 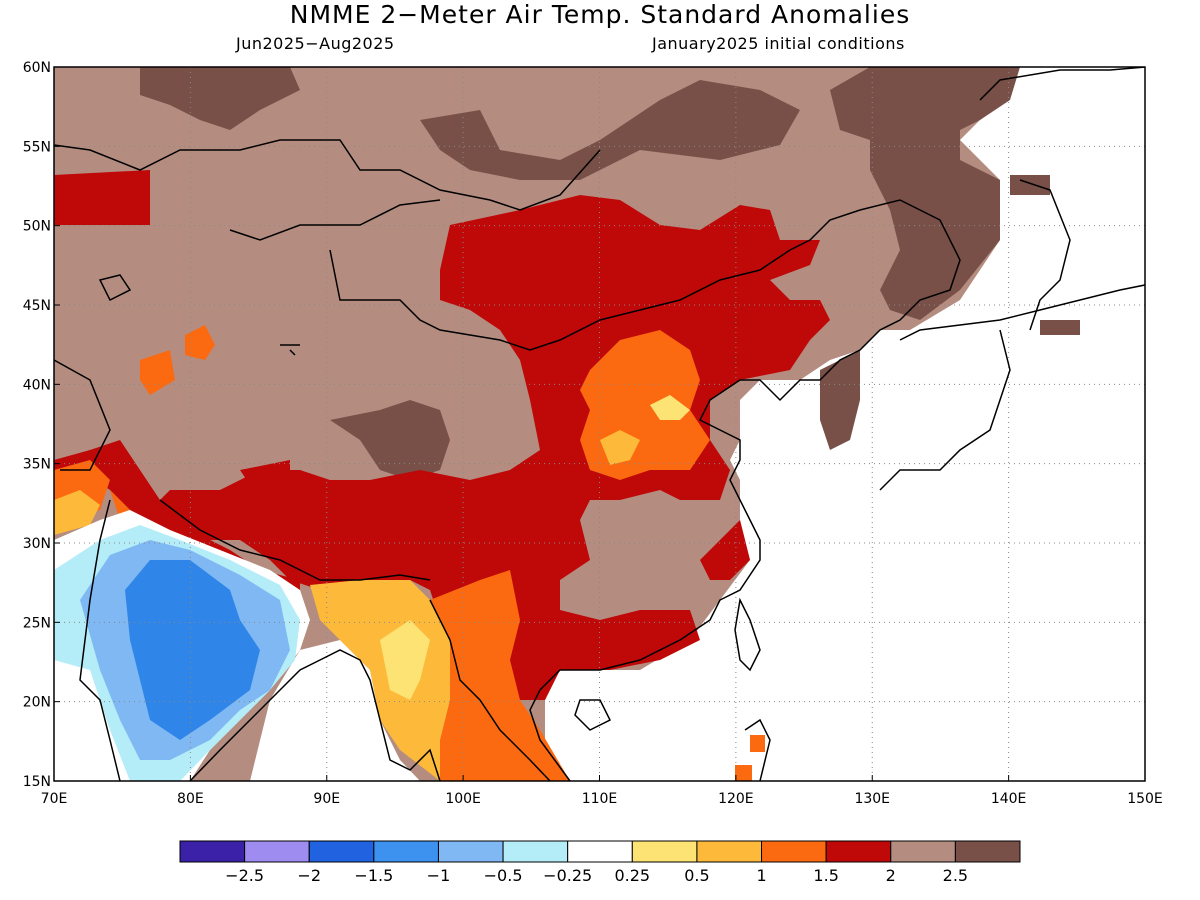 I want to click on lon-tick-label: 100E, so click(x=463, y=799).